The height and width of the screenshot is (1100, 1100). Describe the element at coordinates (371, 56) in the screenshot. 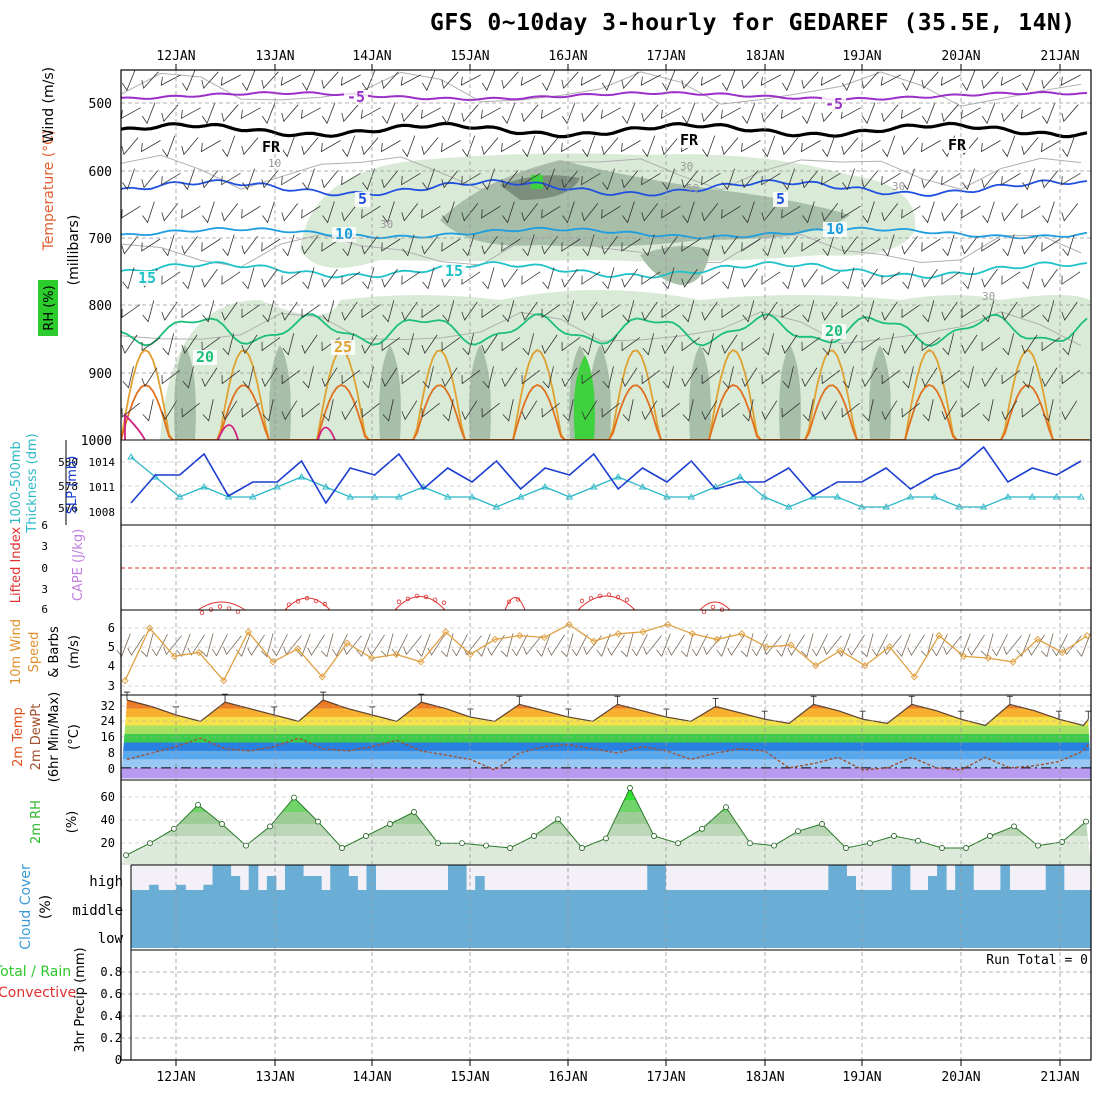

I see `date-label-top: 14JAN` at that location.